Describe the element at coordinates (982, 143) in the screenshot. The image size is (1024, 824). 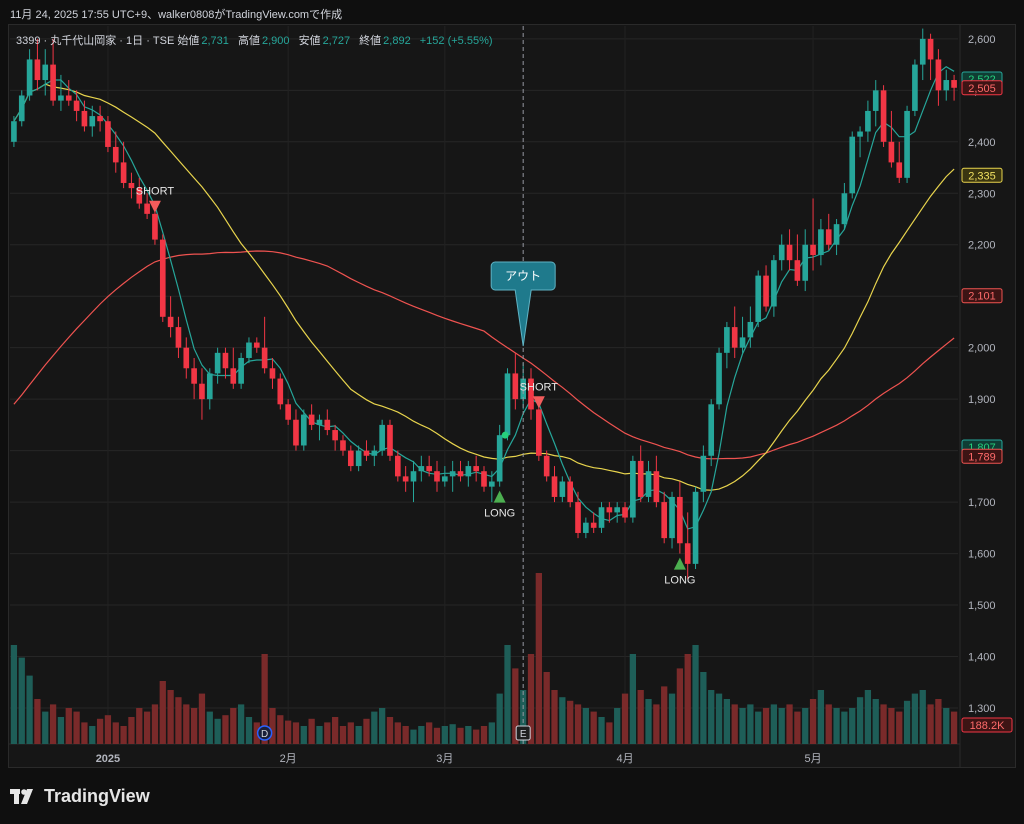
I see `y-tick-label: 2,400` at that location.